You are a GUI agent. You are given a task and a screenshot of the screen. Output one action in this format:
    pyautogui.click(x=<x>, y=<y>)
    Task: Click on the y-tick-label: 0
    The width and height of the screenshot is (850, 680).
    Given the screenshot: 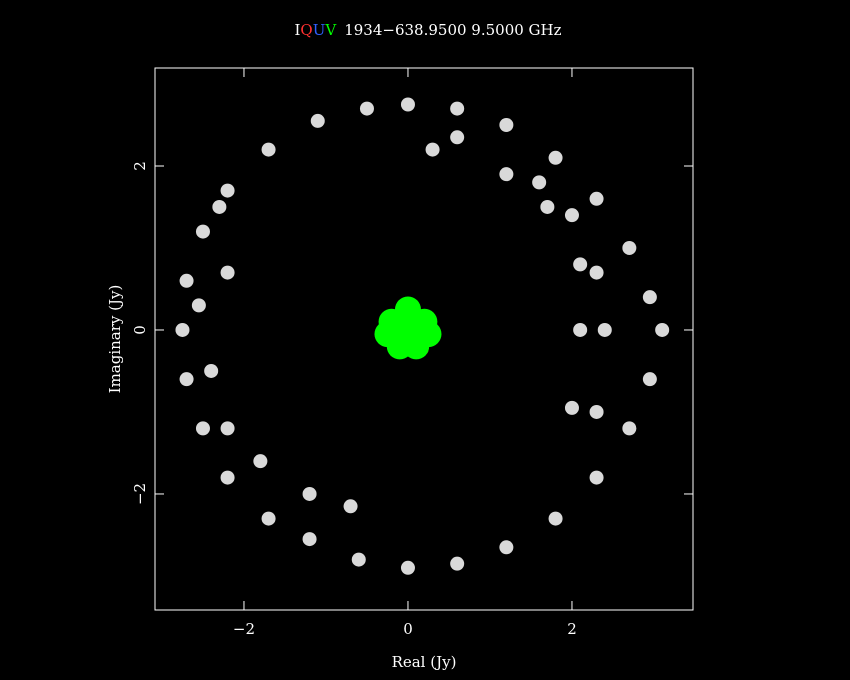 What is the action you would take?
    pyautogui.click(x=140, y=330)
    